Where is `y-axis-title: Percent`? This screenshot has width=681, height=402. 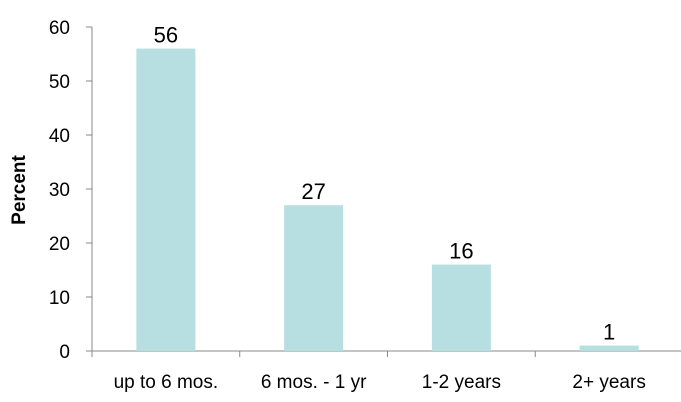
y-axis-title: Percent is located at coordinates (19, 189).